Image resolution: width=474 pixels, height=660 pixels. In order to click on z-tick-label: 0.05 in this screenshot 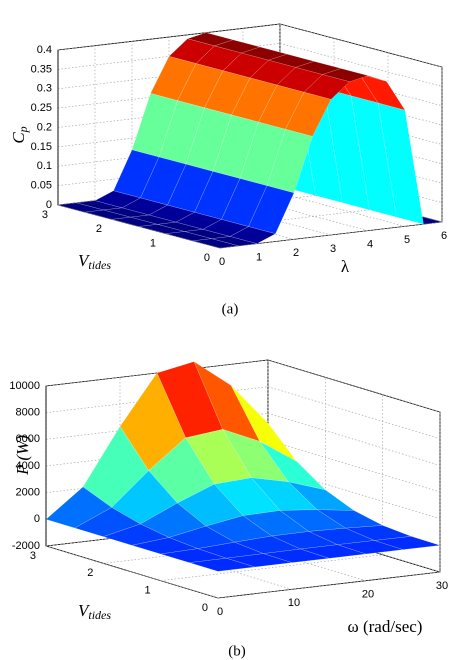, I will do `click(41, 186)`.